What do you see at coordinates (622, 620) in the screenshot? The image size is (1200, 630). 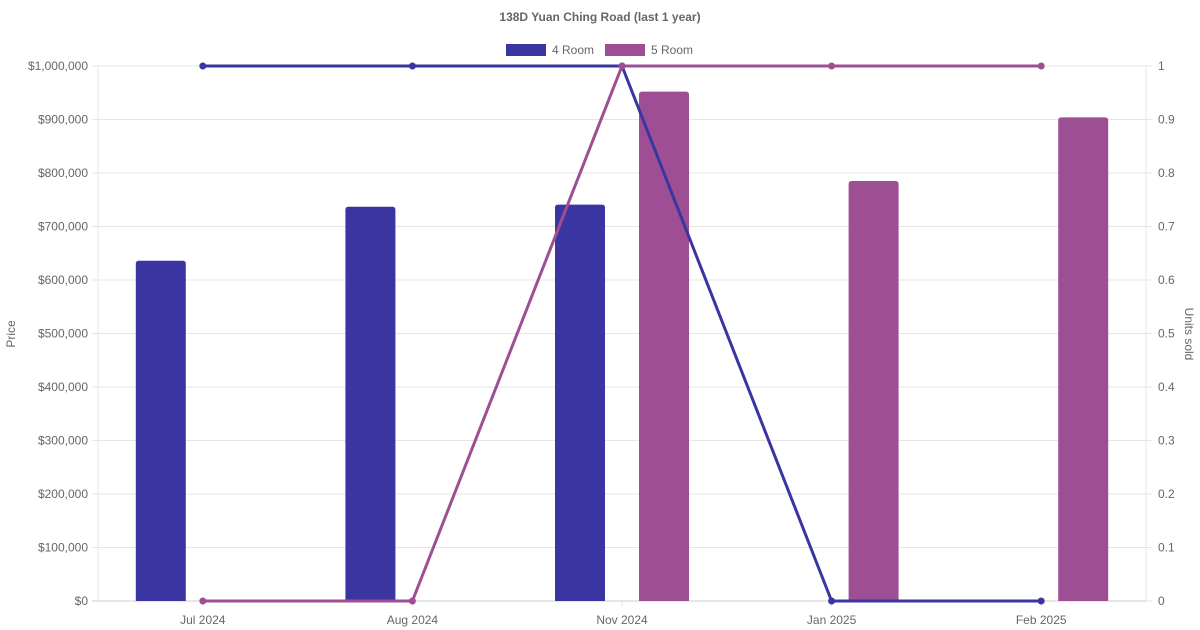 I see `x-tick-label: Nov 2024` at bounding box center [622, 620].